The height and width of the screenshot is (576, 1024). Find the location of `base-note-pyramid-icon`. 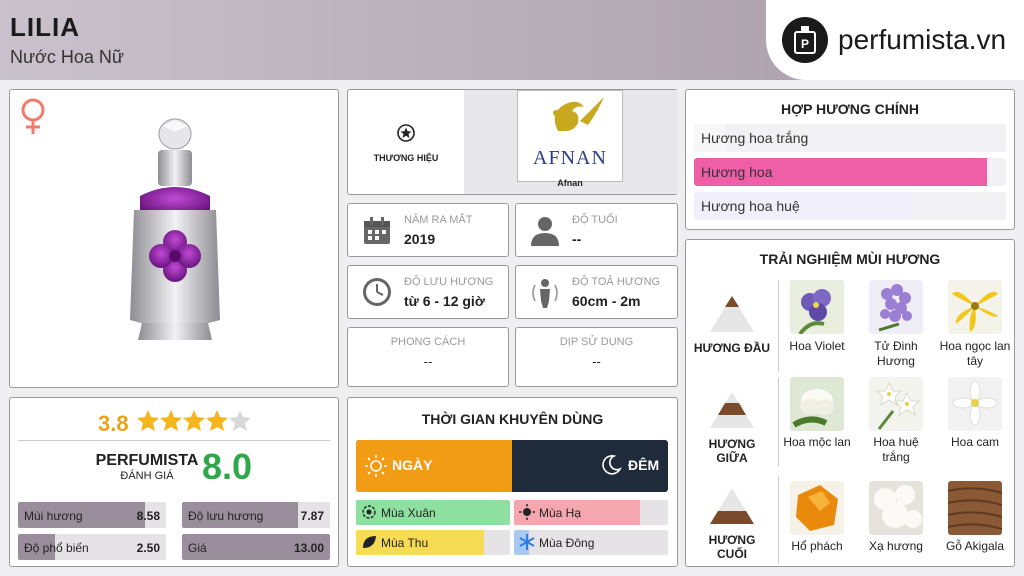

base-note-pyramid-icon is located at coordinates (732, 508).